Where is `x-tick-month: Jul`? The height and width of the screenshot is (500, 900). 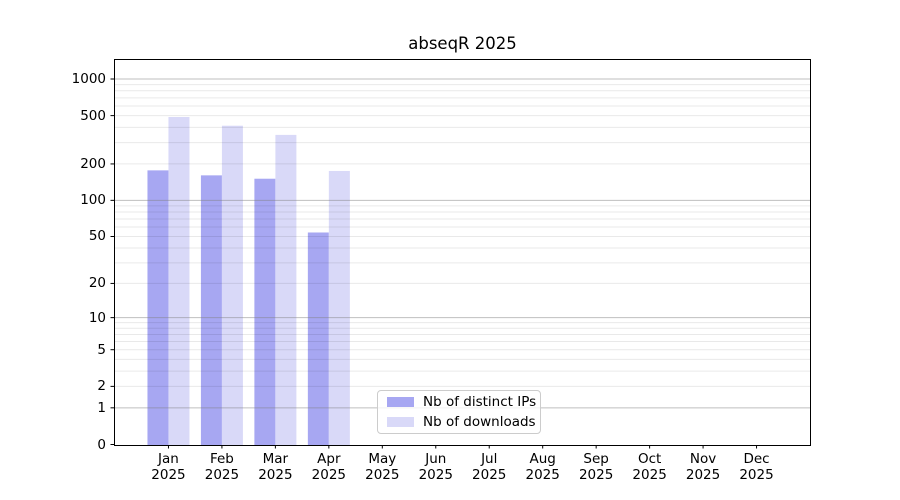 x-tick-month: Jul is located at coordinates (489, 459).